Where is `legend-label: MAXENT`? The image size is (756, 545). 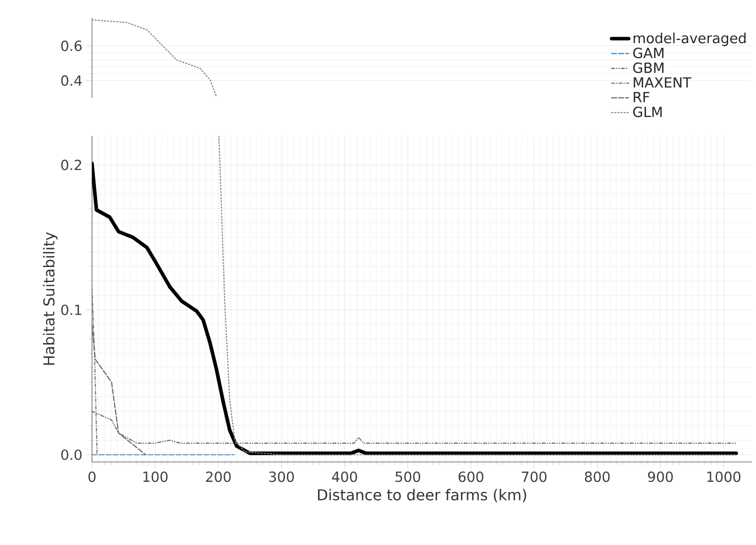
legend-label: MAXENT is located at coordinates (663, 82).